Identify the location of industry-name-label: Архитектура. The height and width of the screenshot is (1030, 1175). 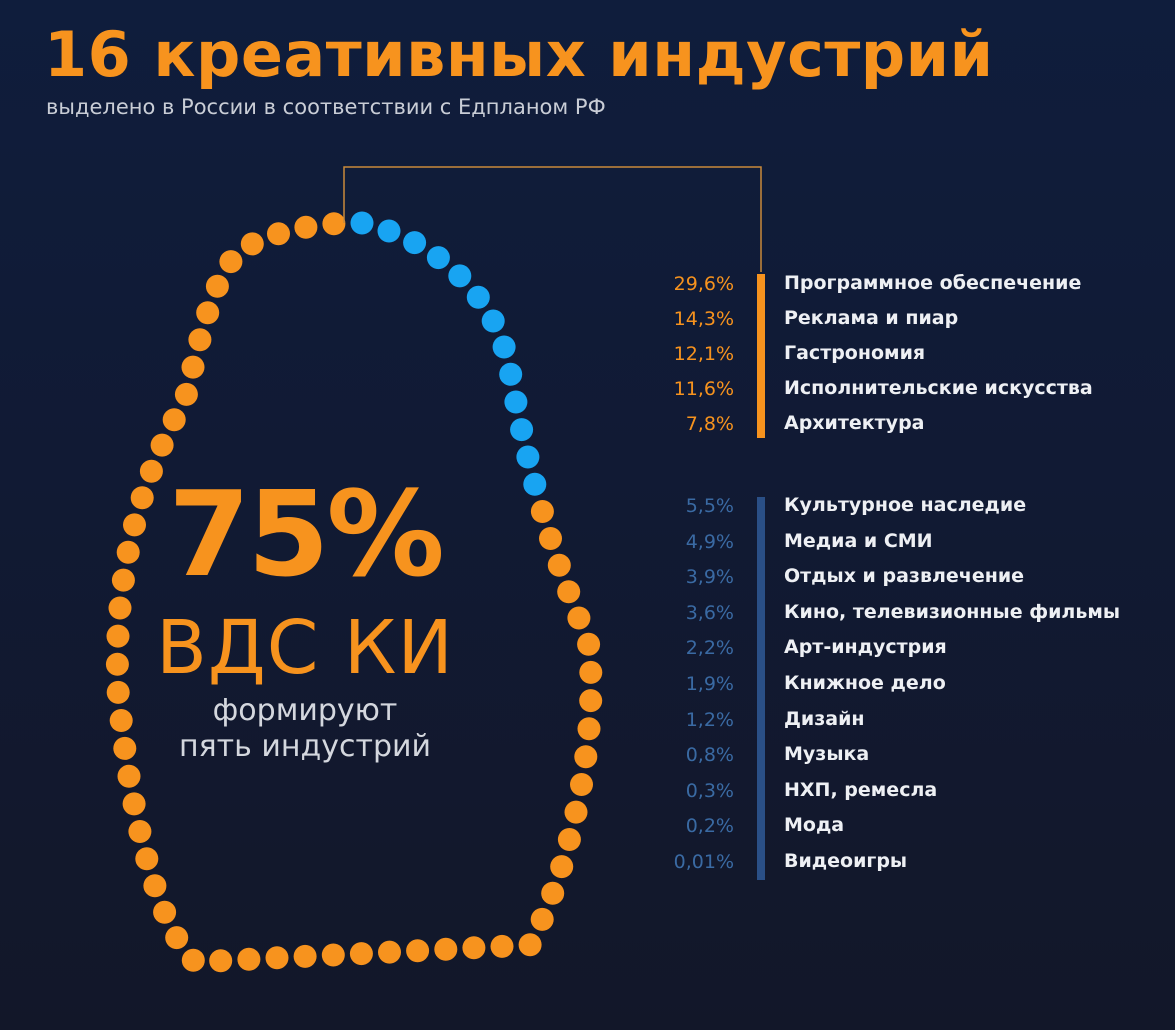
(854, 423).